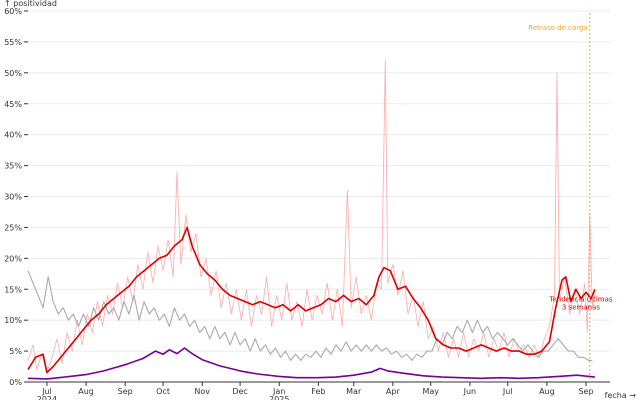  Describe the element at coordinates (13, 197) in the screenshot. I see `y-tick-label: 30%` at that location.